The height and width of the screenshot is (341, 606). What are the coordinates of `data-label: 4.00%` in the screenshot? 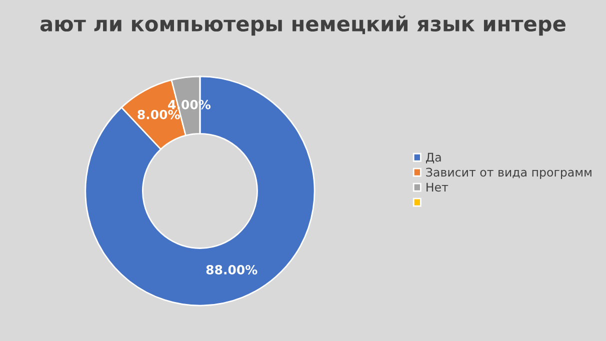 It's located at (189, 105).